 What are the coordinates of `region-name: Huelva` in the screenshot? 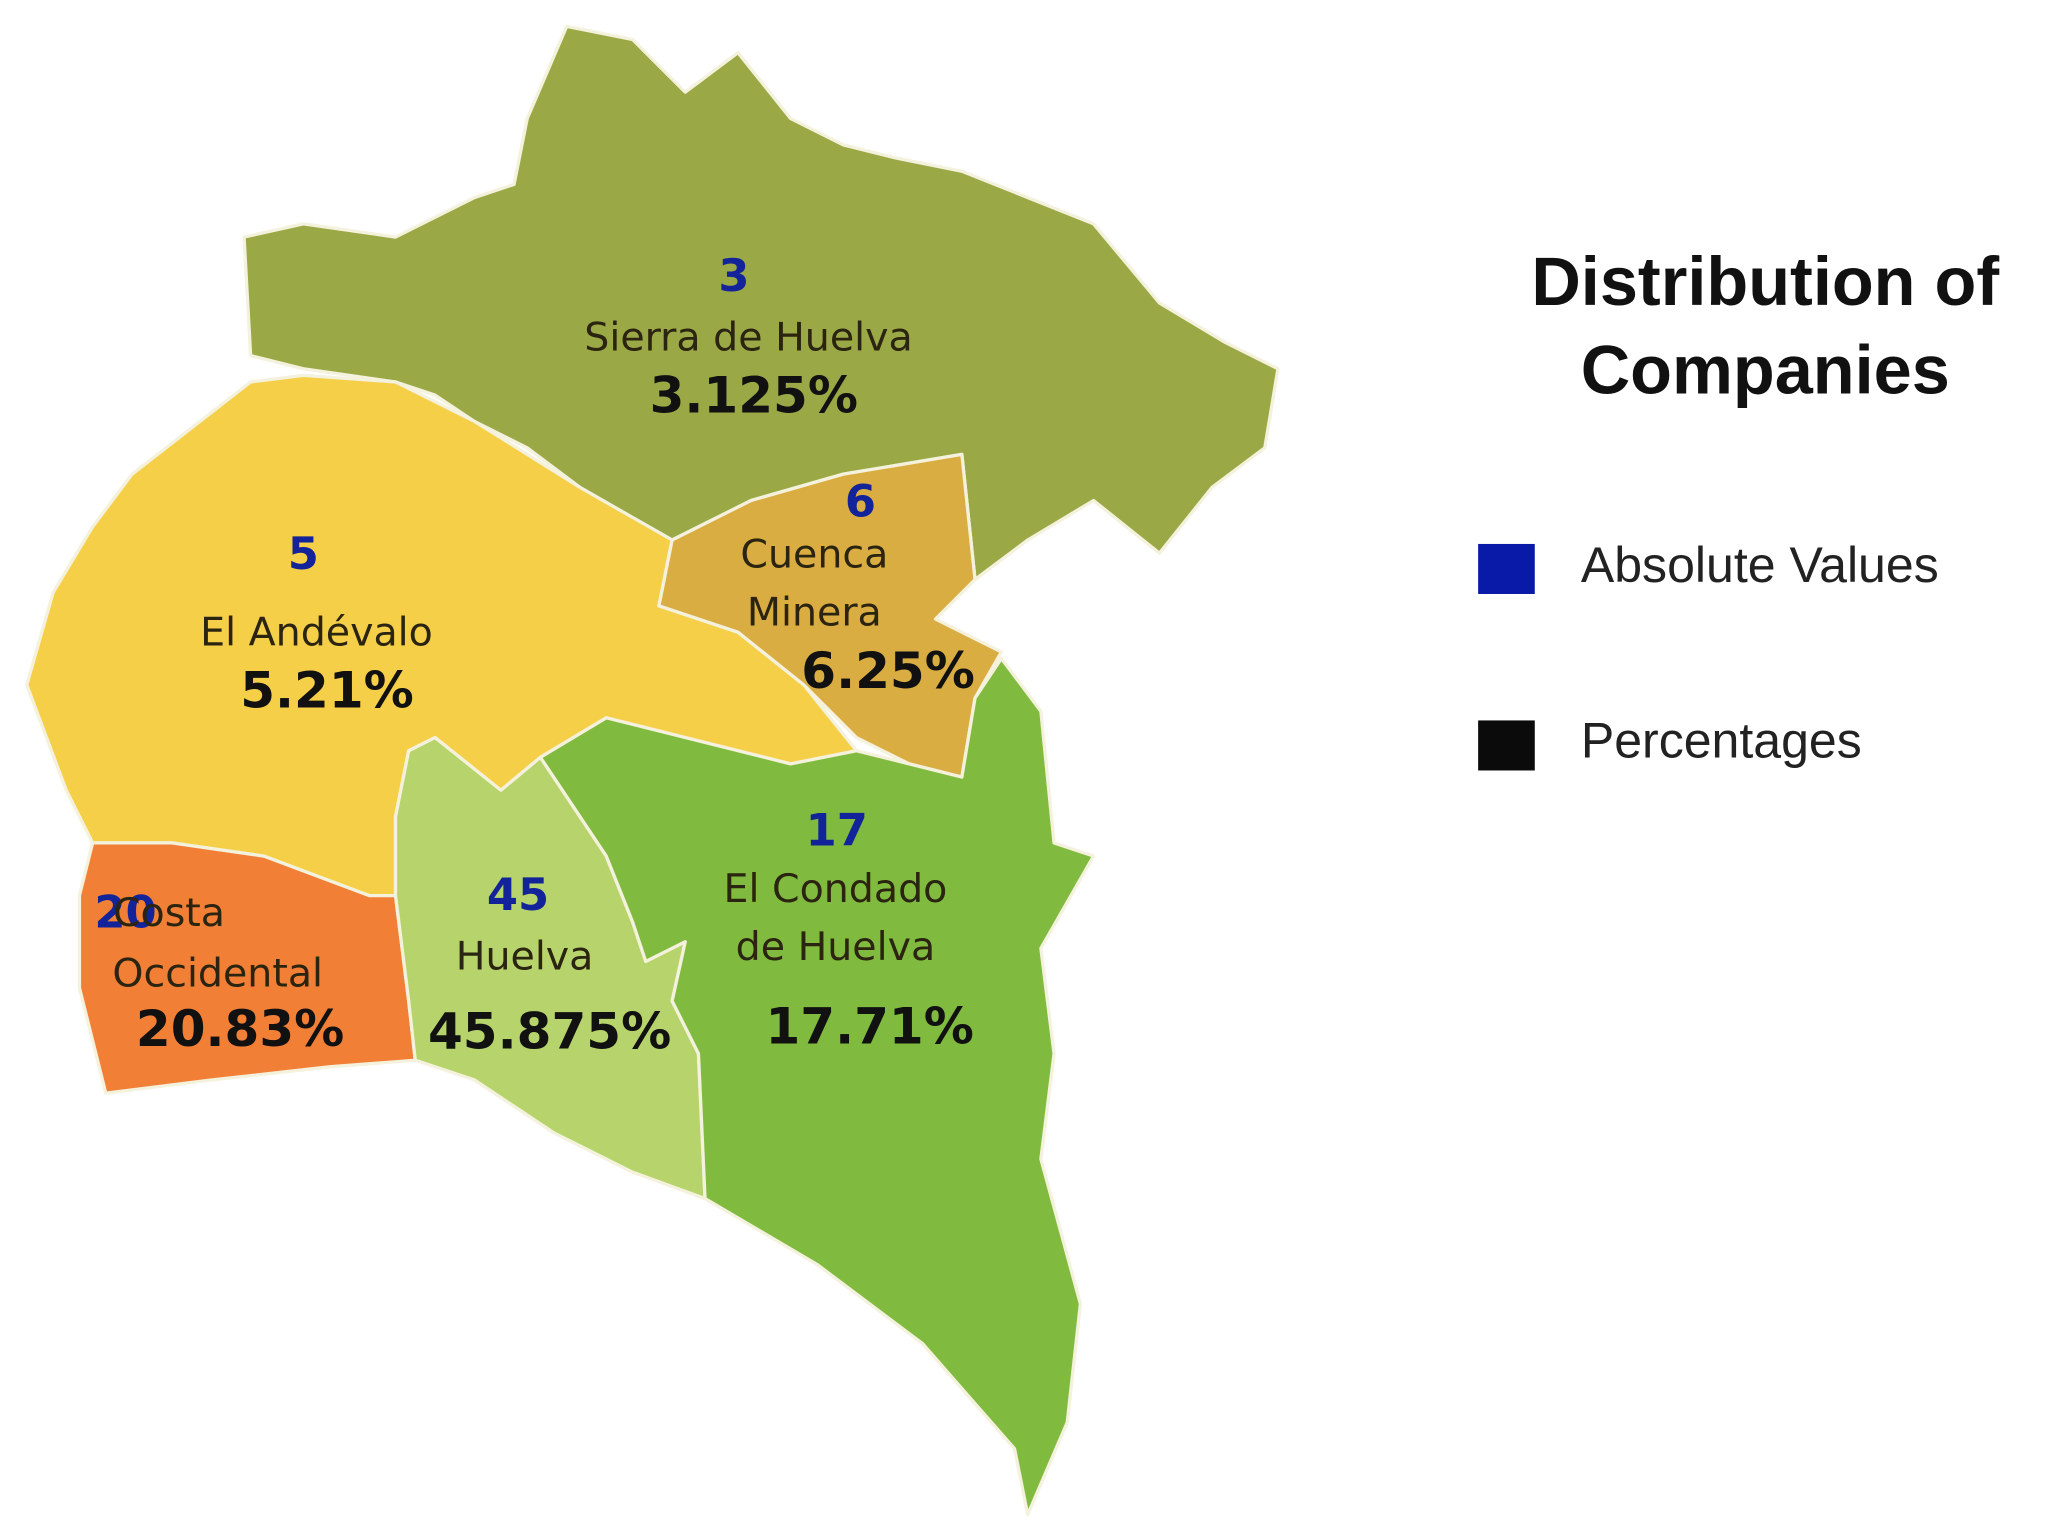 It's located at (525, 956).